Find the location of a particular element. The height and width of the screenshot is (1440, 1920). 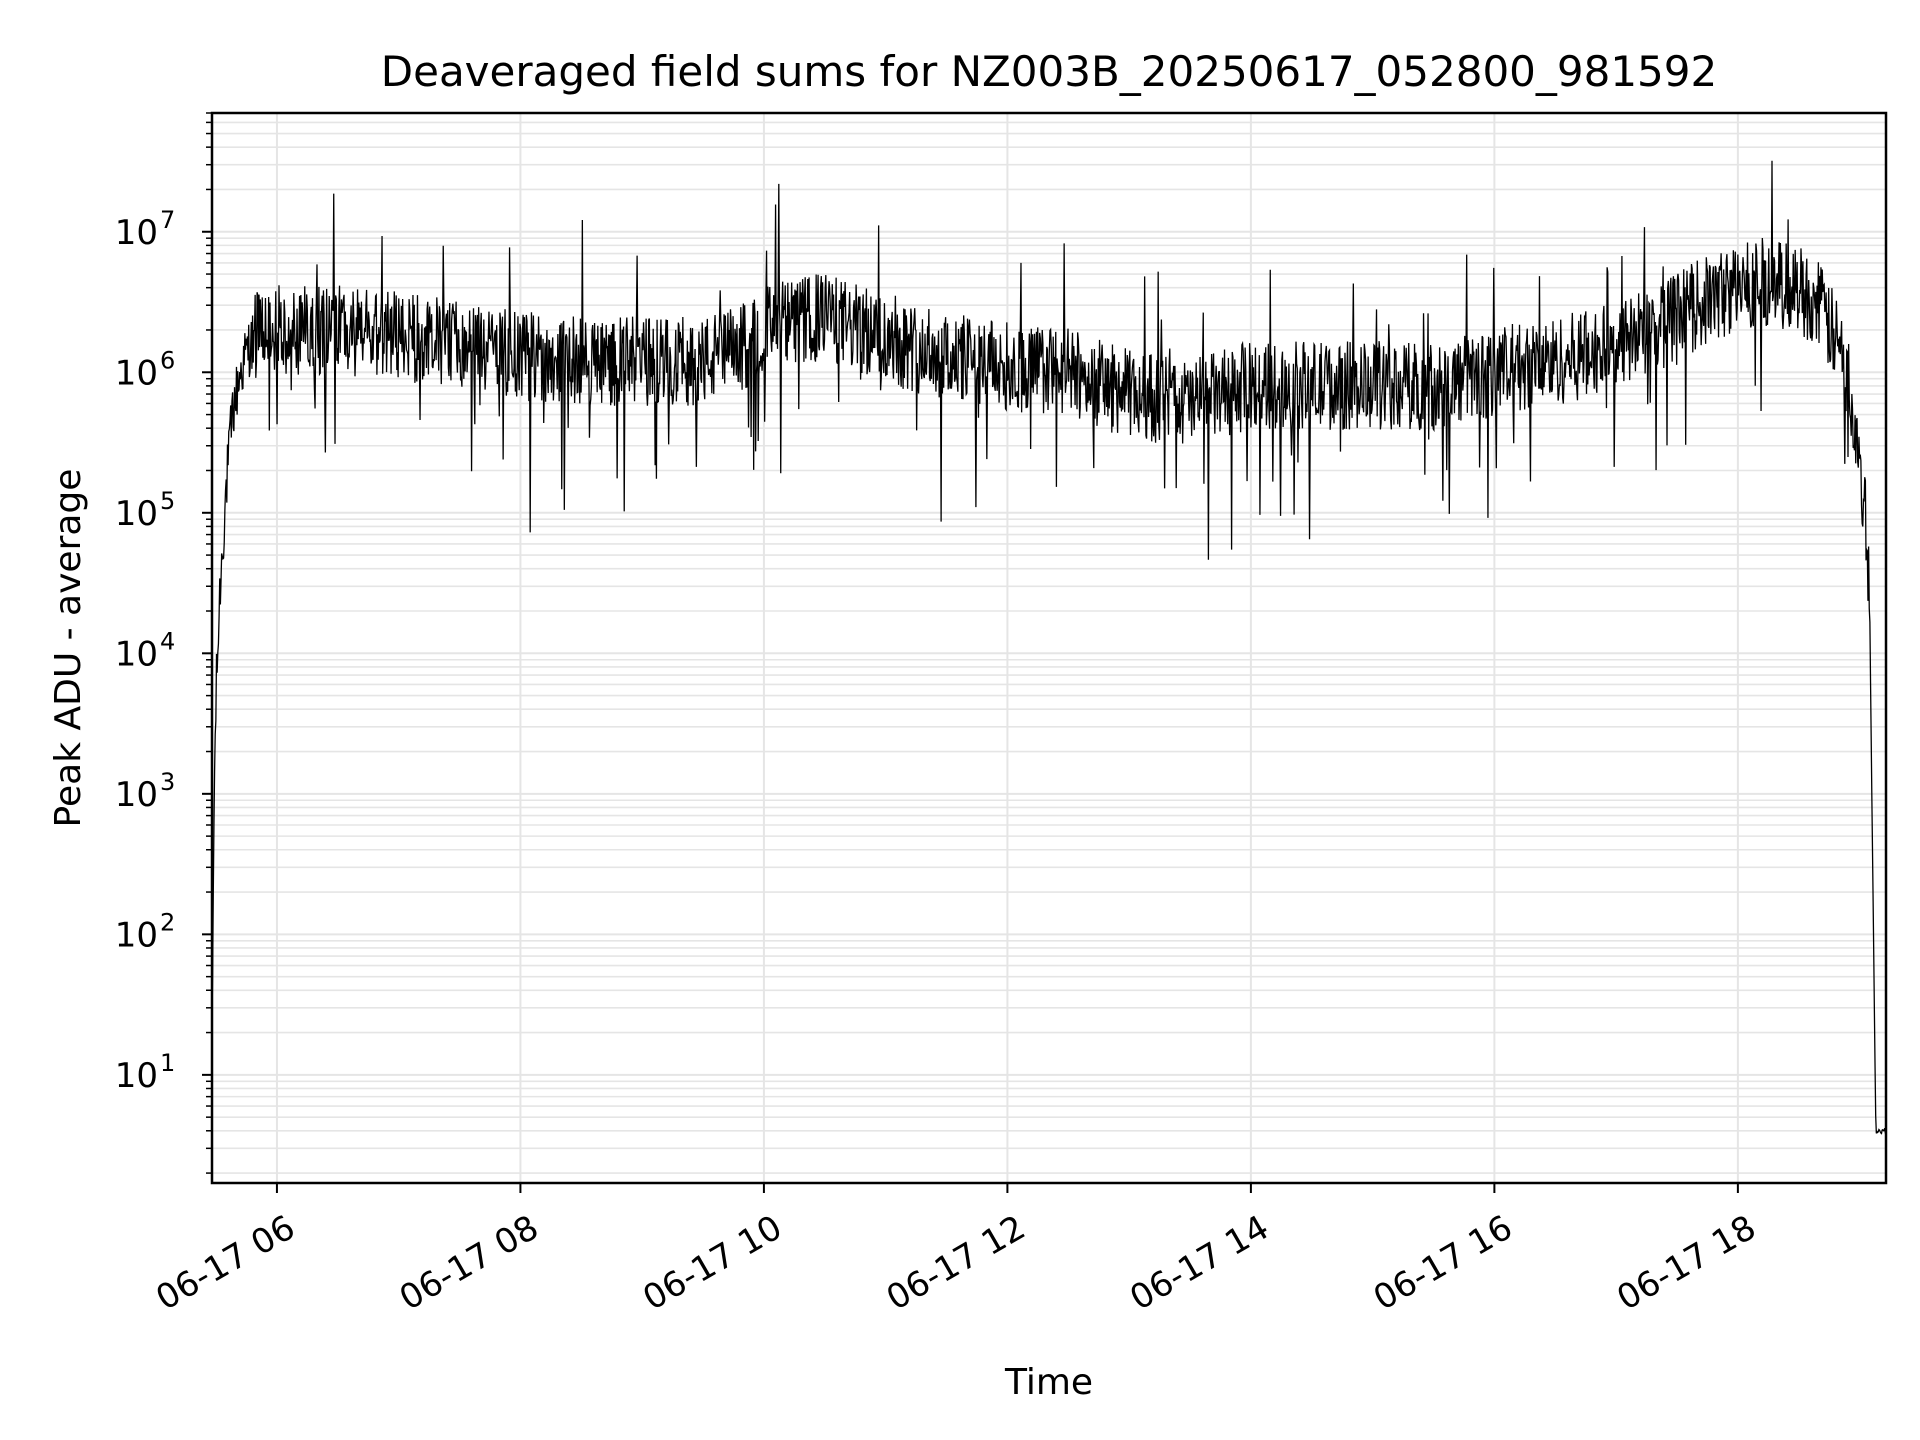

y-tick-label-exponent: 6 is located at coordinates (167, 360).